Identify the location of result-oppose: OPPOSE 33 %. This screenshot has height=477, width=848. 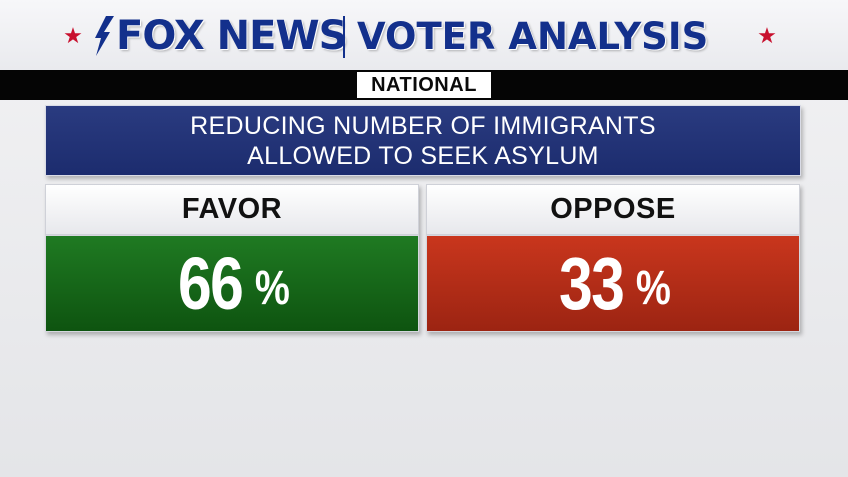
(613, 258).